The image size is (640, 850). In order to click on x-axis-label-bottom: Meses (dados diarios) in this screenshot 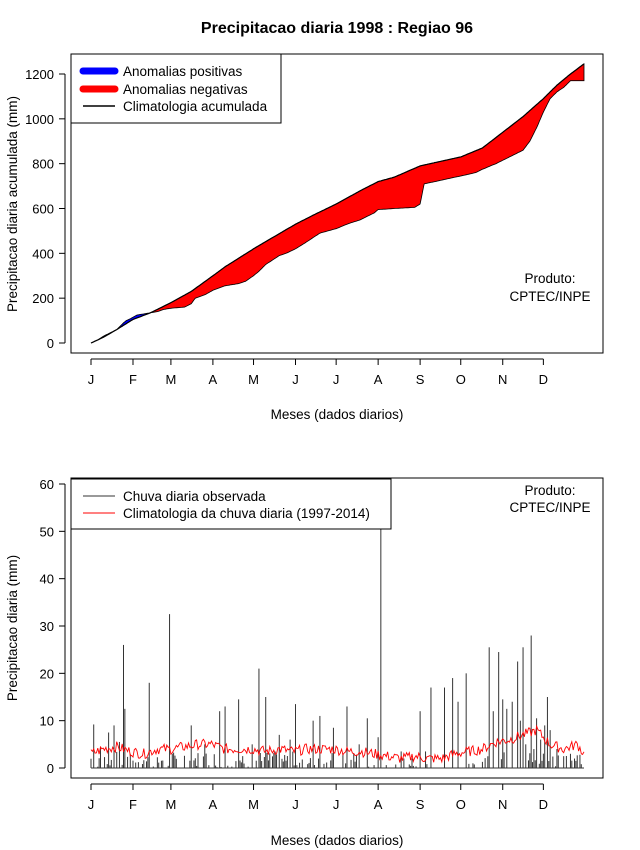, I will do `click(337, 840)`.